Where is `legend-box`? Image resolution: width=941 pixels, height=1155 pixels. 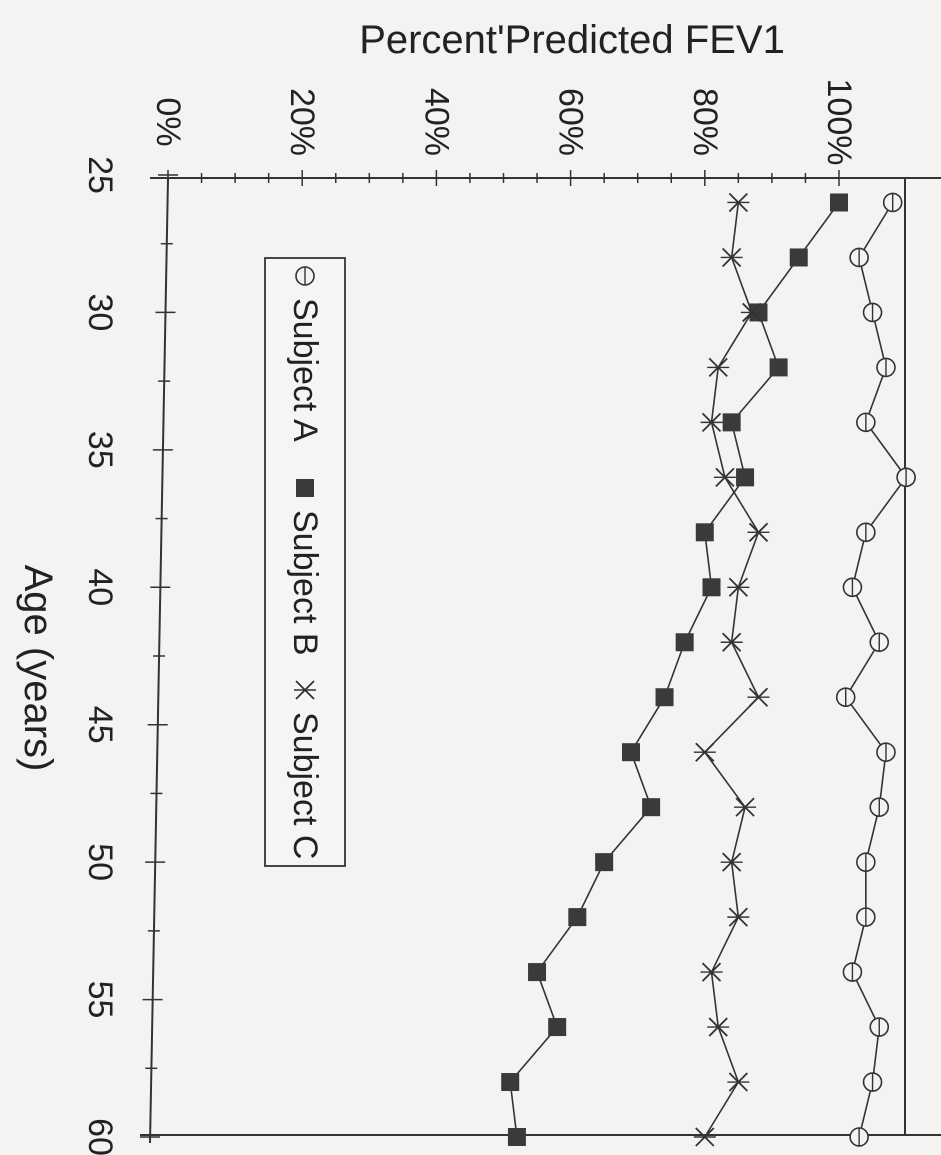
legend-box is located at coordinates (305, 562).